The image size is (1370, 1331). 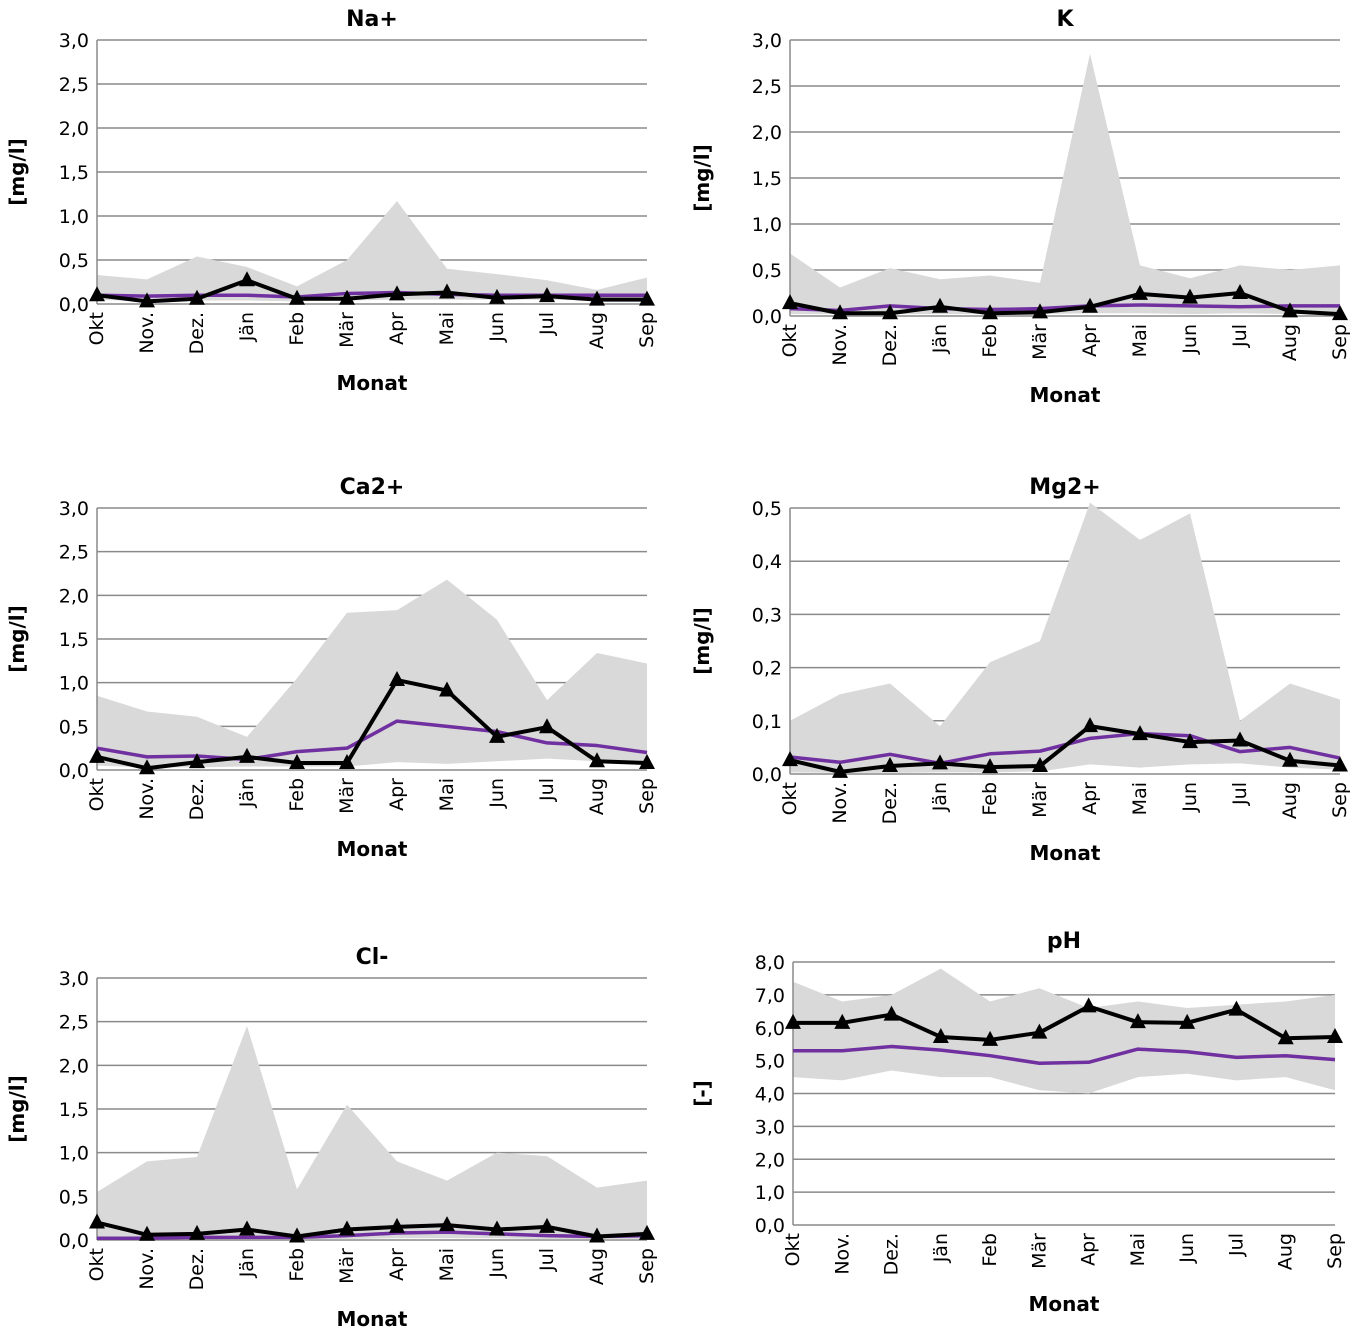 What do you see at coordinates (547, 1260) in the screenshot?
I see `x-tick-label: Jul` at bounding box center [547, 1260].